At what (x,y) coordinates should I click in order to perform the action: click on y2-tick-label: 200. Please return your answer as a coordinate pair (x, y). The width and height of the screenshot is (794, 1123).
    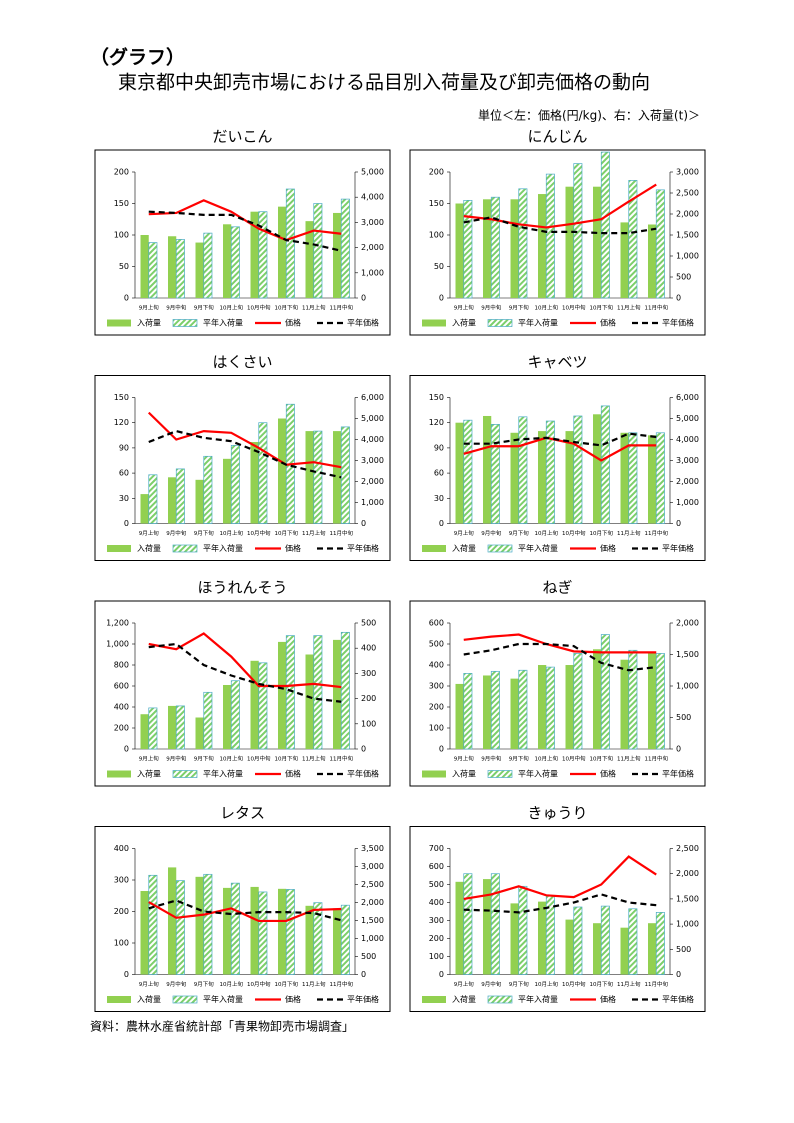
    Looking at the image, I should click on (368, 698).